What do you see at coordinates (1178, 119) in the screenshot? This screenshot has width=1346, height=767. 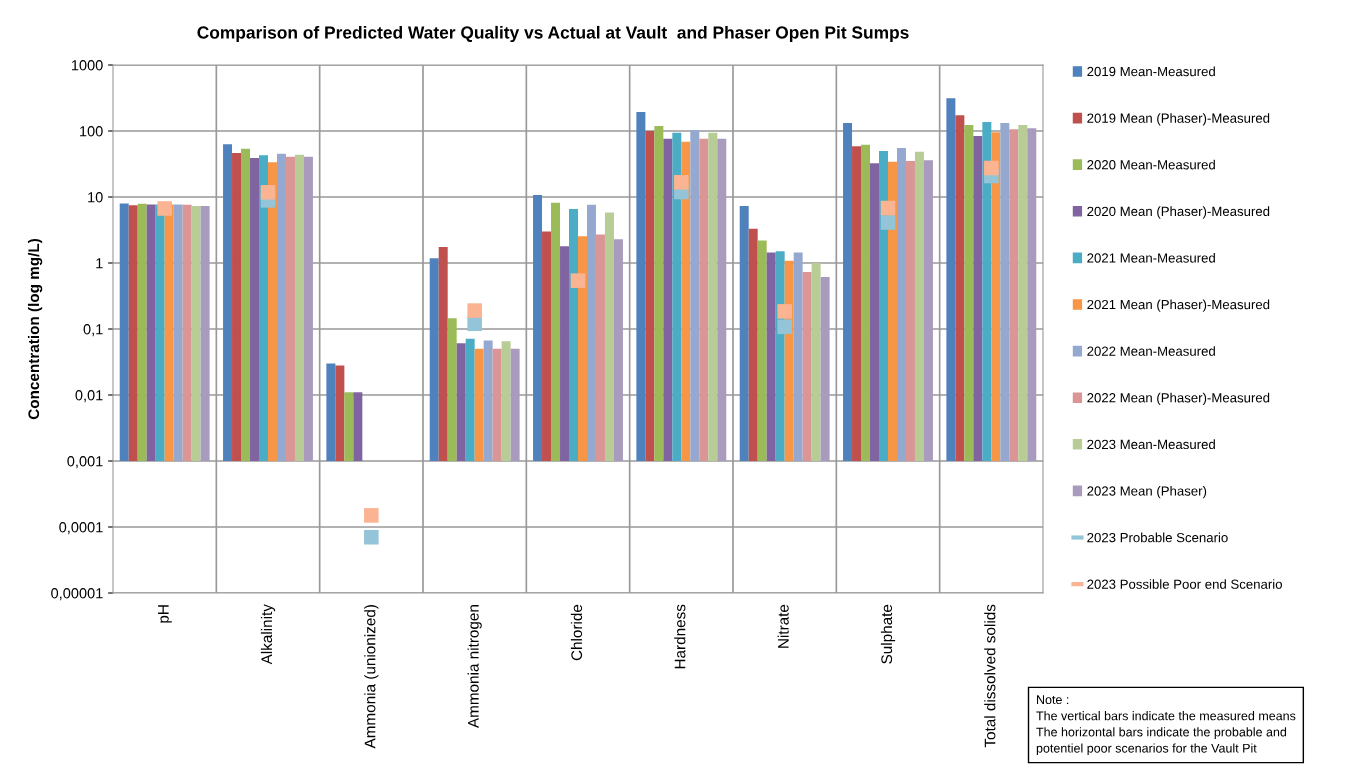 I see `legend-label: 2019 Mean (Phaser)-Measured` at bounding box center [1178, 119].